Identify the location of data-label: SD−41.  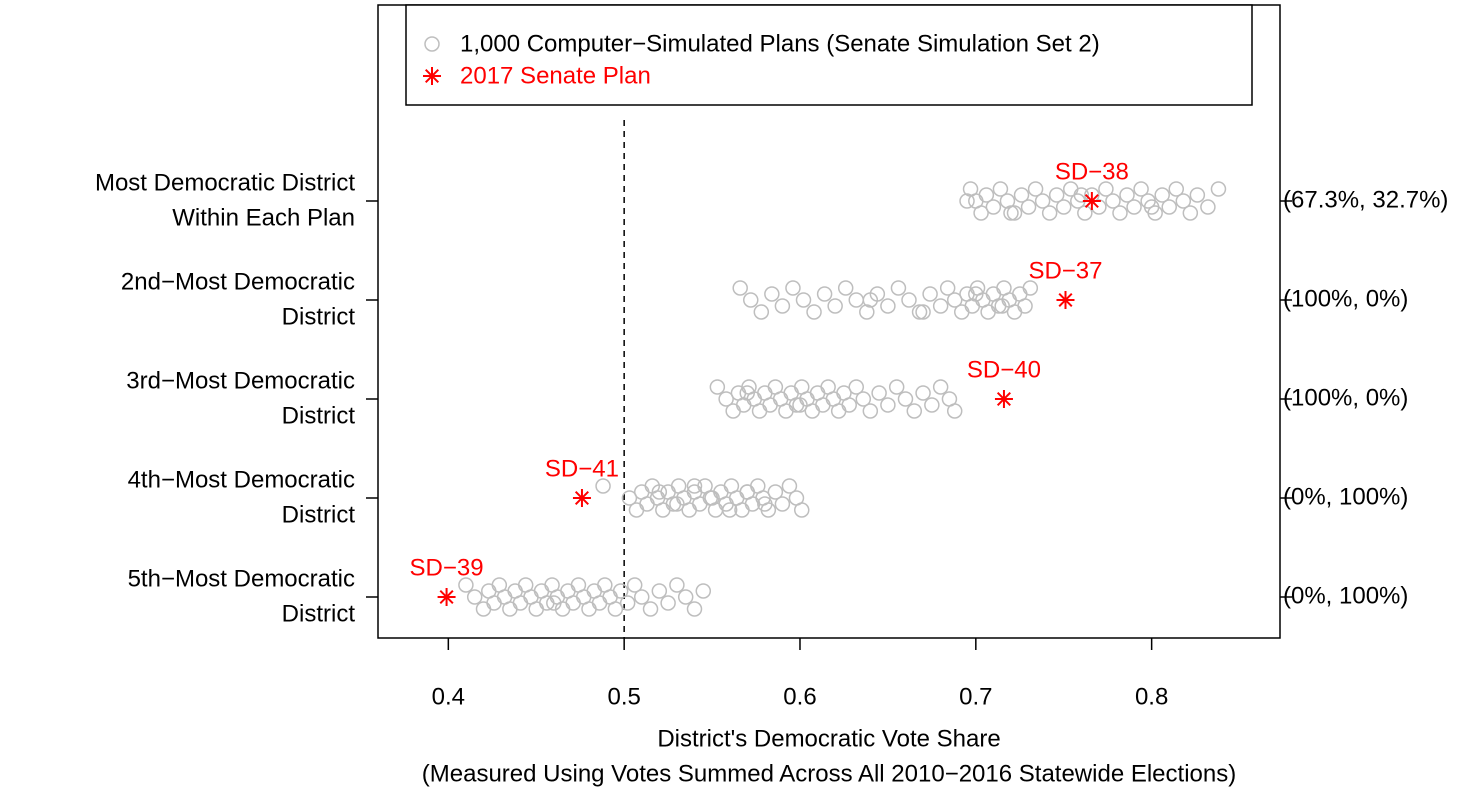
(582, 468).